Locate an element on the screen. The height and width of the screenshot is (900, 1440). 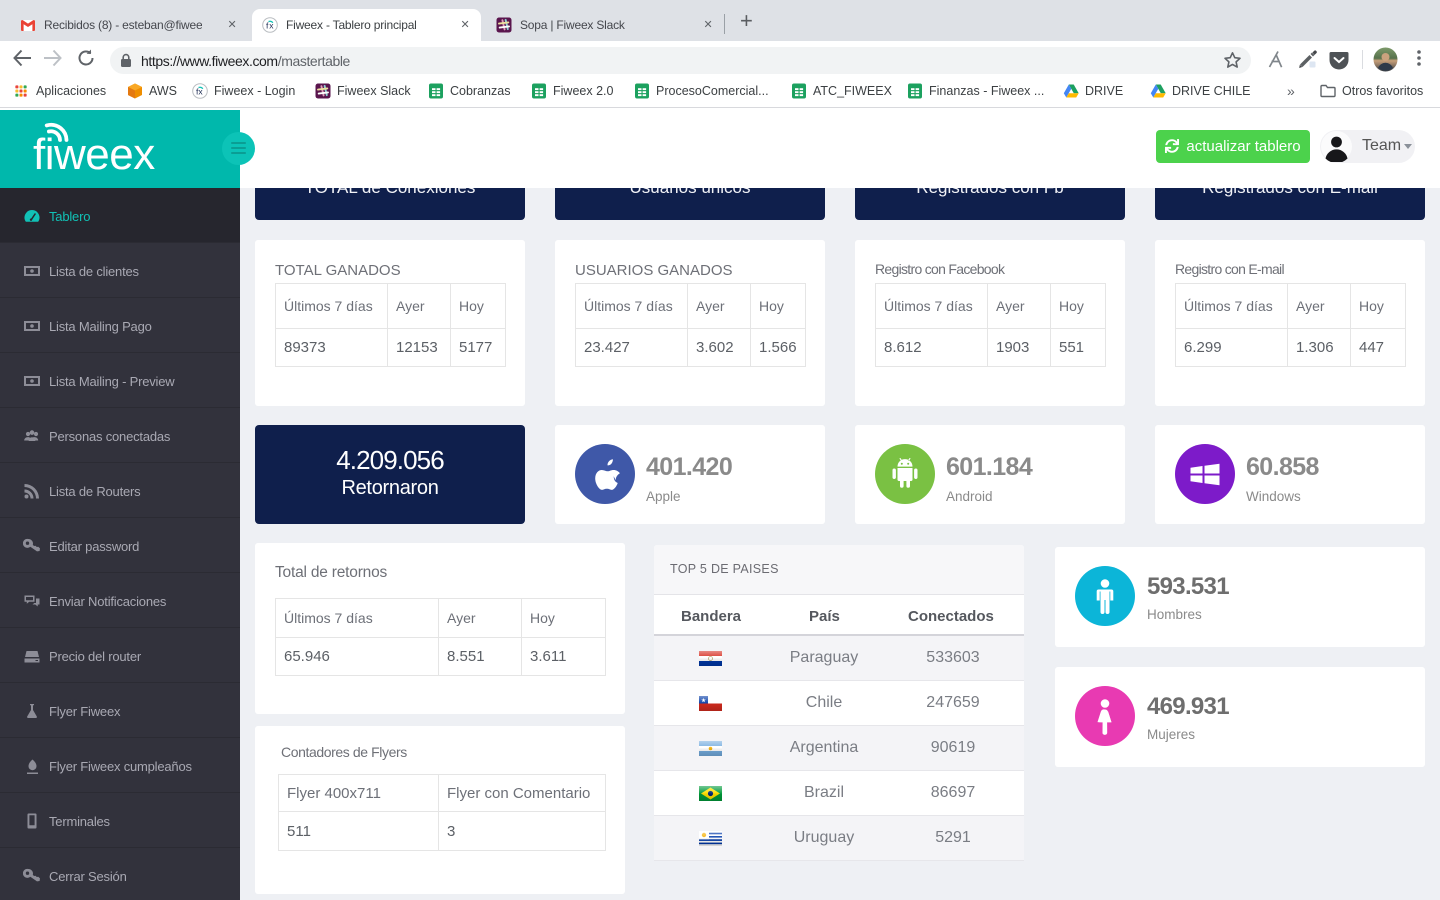
svg-text: f is located at coordinates (267, 26).